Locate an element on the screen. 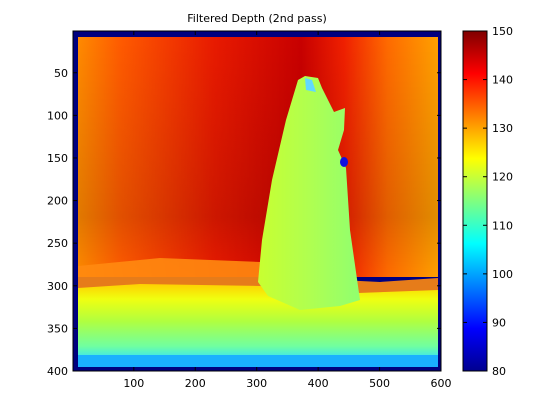  colorbar-tick-label: 140 is located at coordinates (502, 80).